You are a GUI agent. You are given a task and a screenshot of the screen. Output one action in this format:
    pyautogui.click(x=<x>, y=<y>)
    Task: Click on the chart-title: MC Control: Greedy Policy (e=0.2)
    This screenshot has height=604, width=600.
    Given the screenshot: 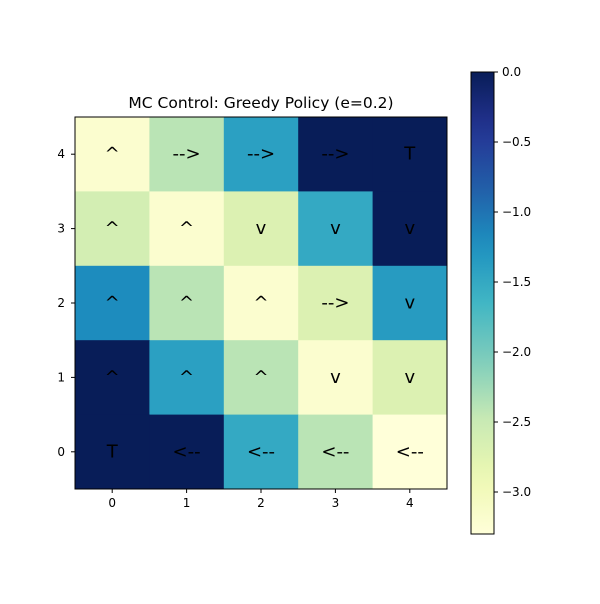 What is the action you would take?
    pyautogui.click(x=260, y=103)
    